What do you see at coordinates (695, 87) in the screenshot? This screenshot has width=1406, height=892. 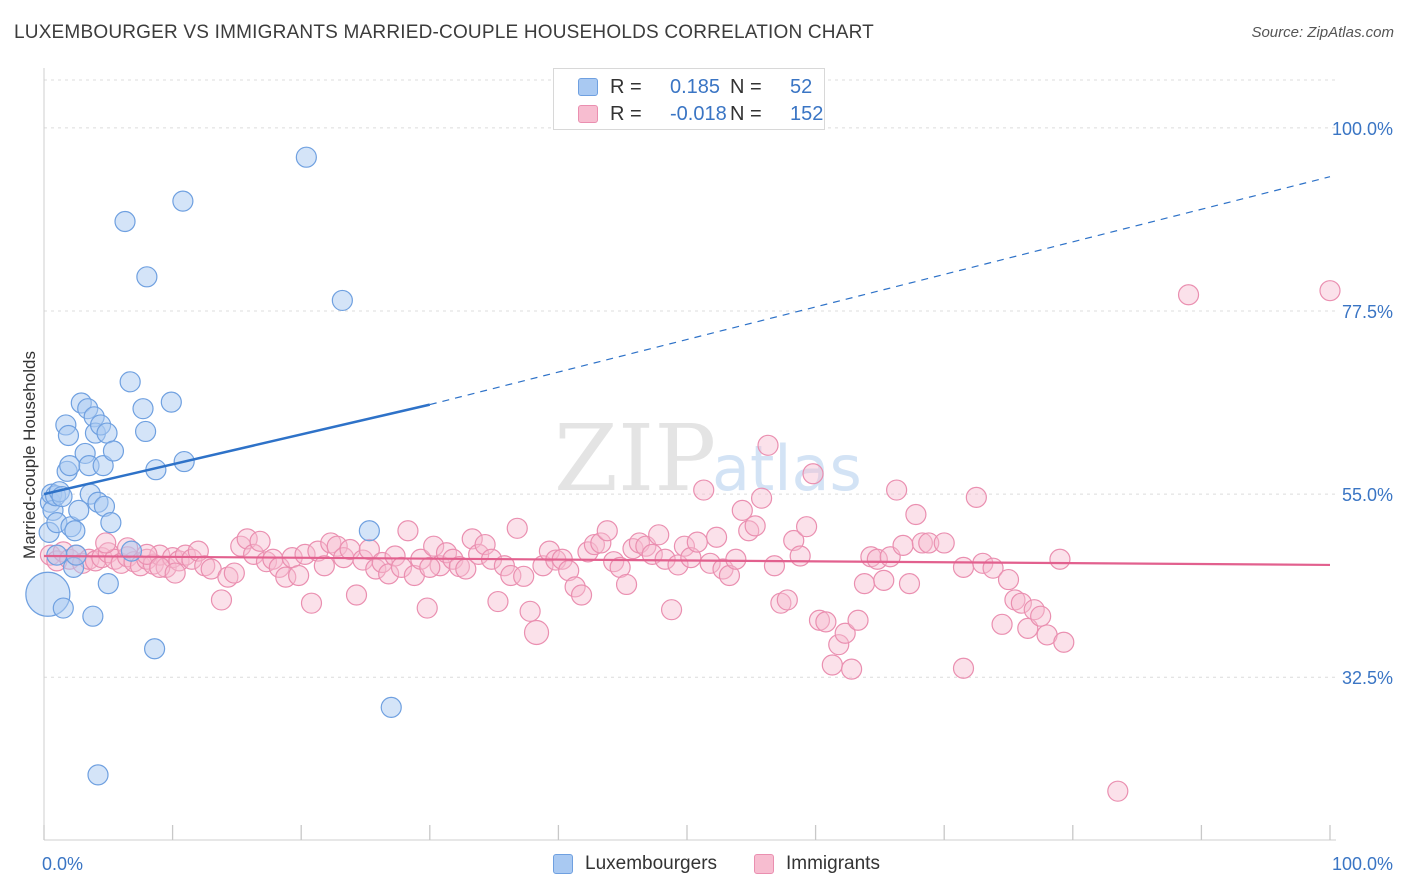 I see `r-value: 0.185` at bounding box center [695, 87].